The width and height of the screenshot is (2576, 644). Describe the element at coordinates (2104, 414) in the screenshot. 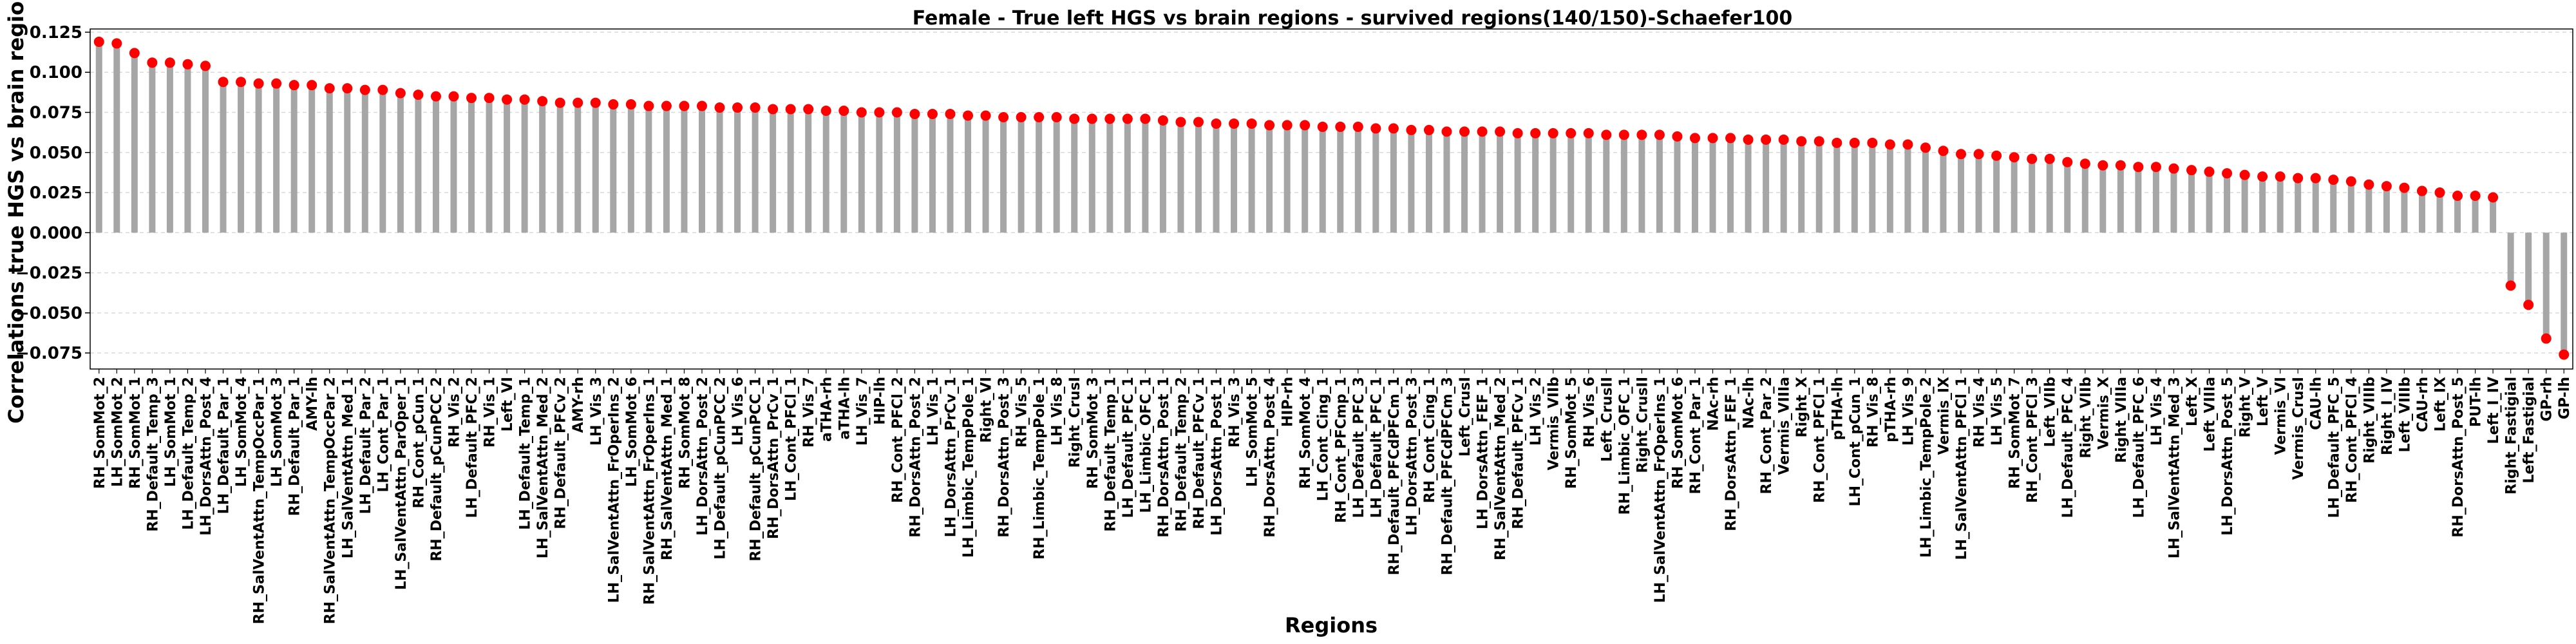

I see `x-tick-label: Vermis_X` at that location.